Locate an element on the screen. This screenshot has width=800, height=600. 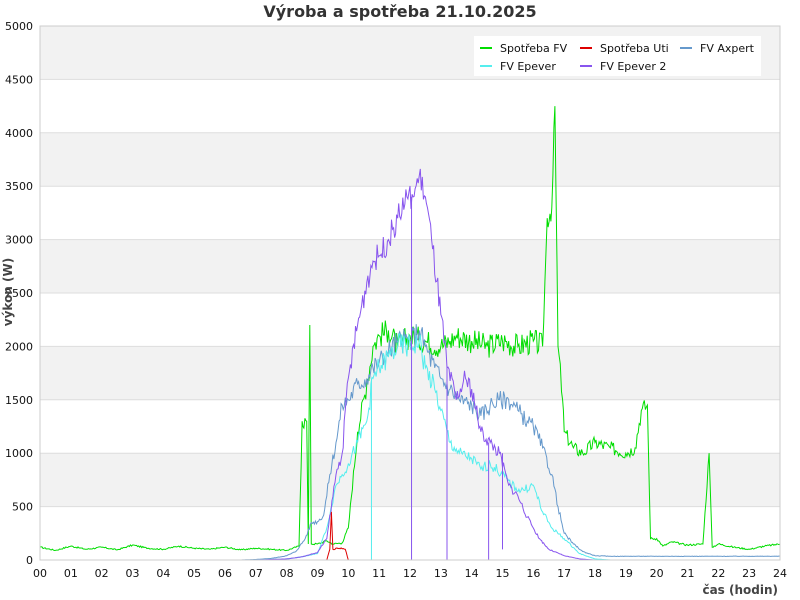
y-tick-label: 1000 is located at coordinates (19, 453).